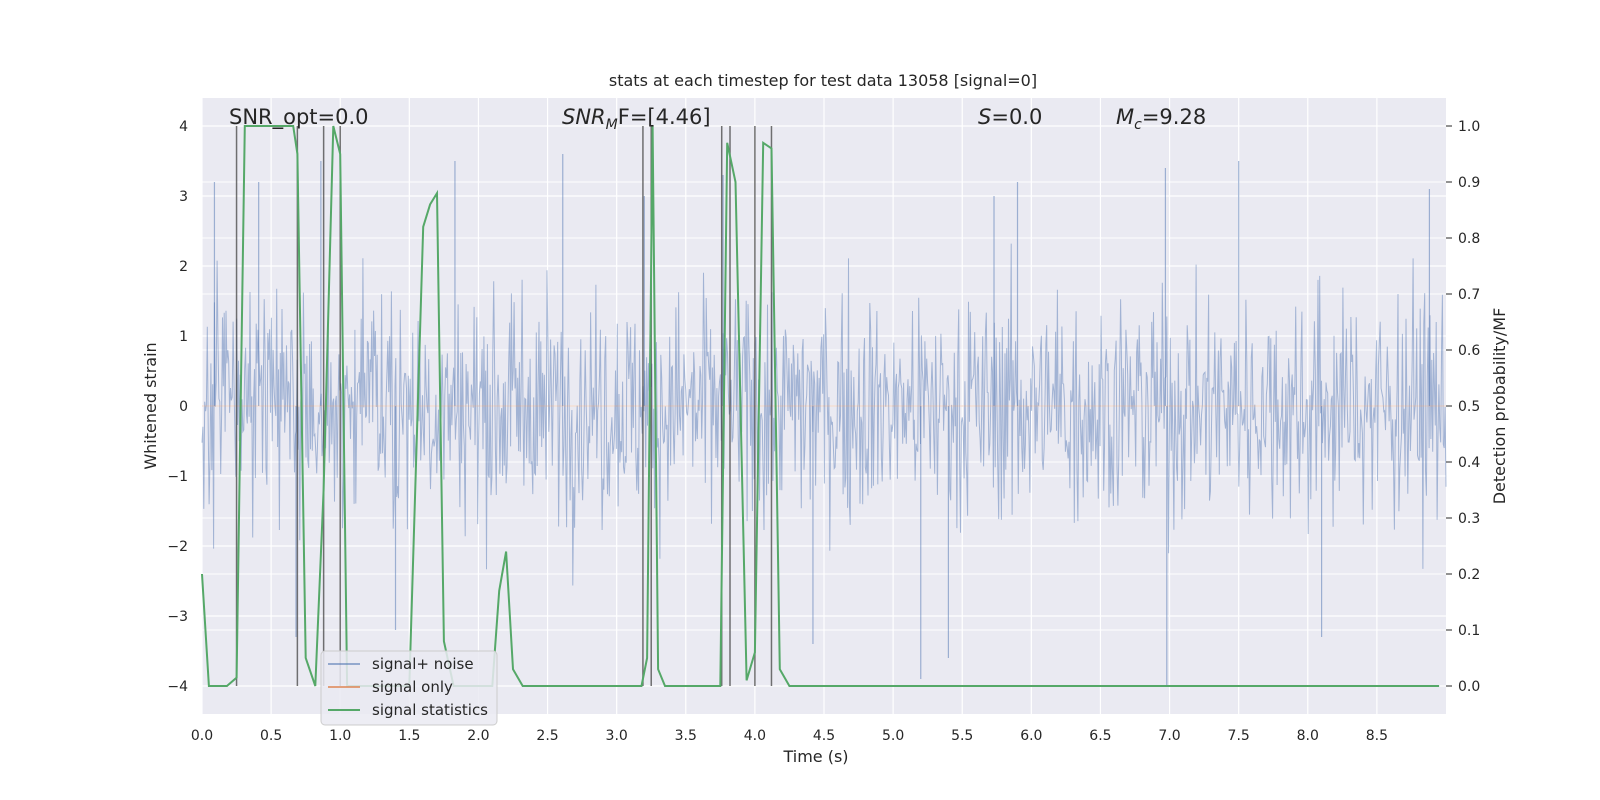 The height and width of the screenshot is (800, 1600). I want to click on y-tick-label: 3, so click(183, 197).